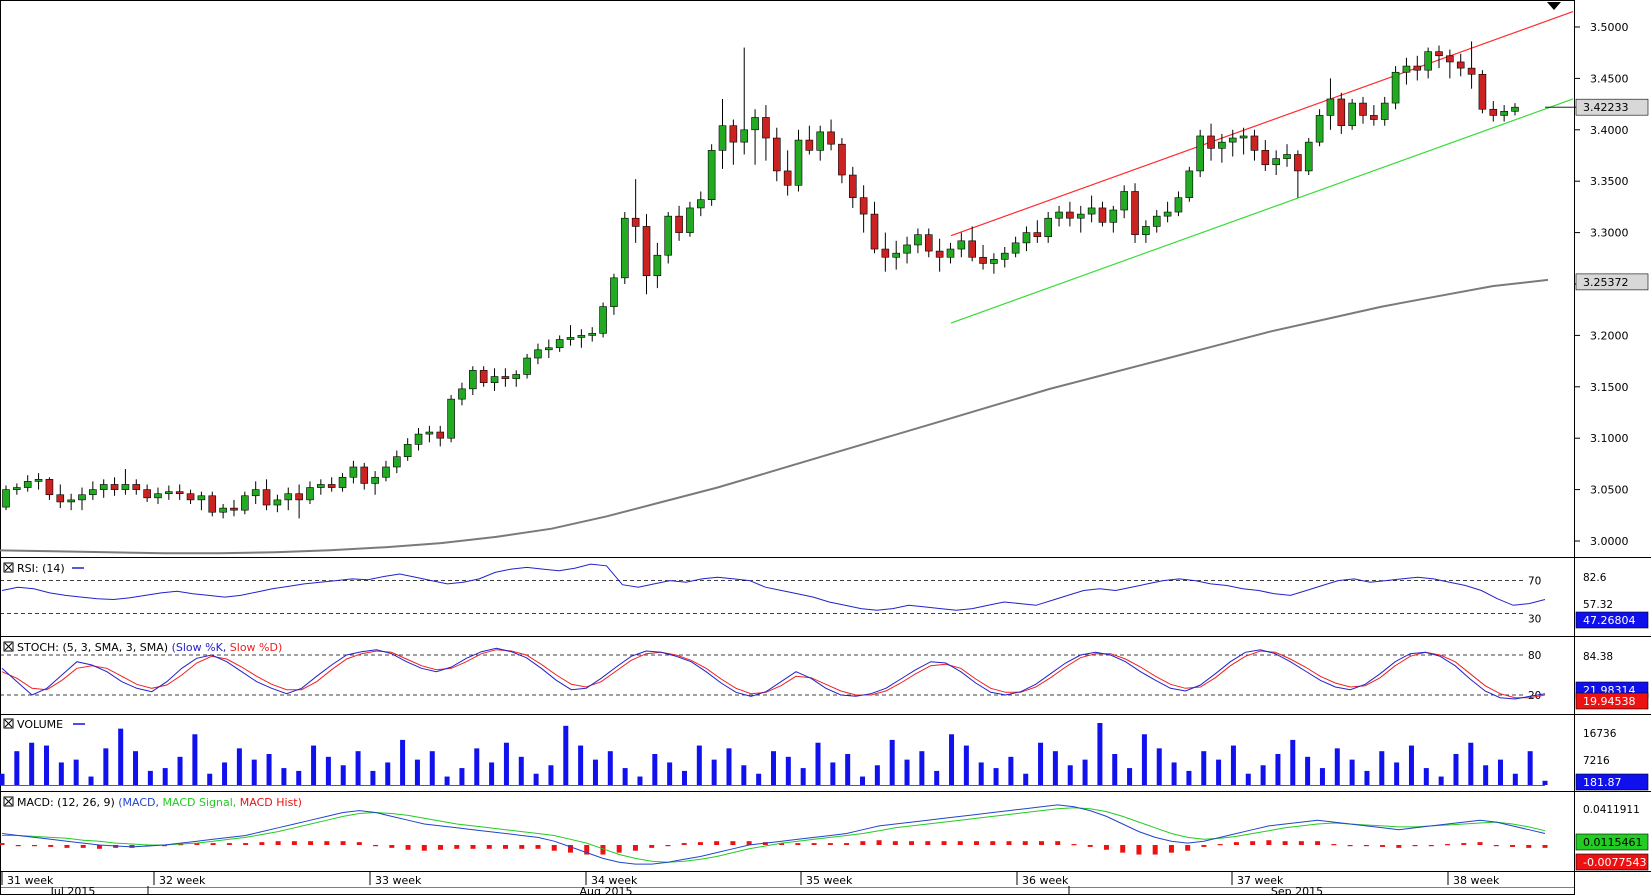 The image size is (1651, 895). What do you see at coordinates (1609, 620) in the screenshot?
I see `rsi-value-box-text: 47.26804` at bounding box center [1609, 620].